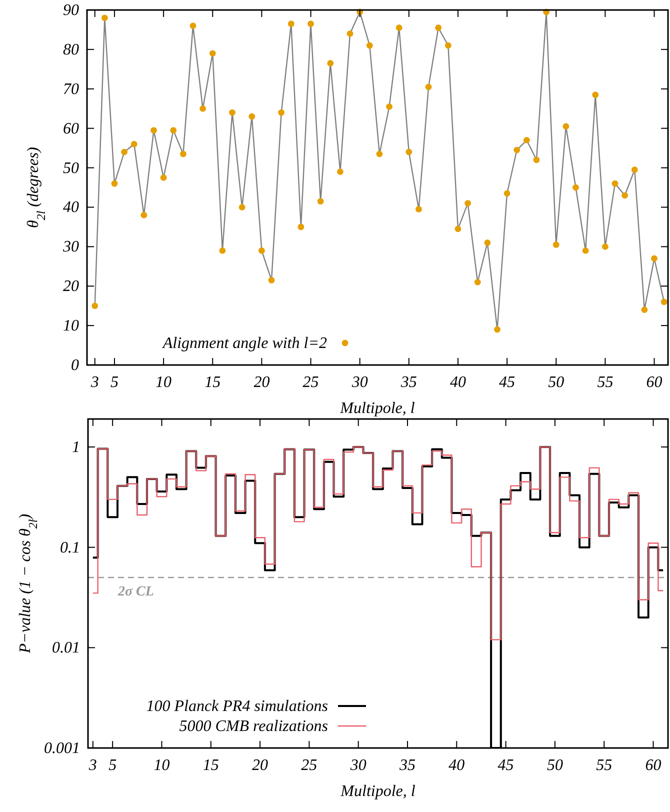 The width and height of the screenshot is (670, 812). I want to click on y-tick-label: 0.1, so click(70, 547).